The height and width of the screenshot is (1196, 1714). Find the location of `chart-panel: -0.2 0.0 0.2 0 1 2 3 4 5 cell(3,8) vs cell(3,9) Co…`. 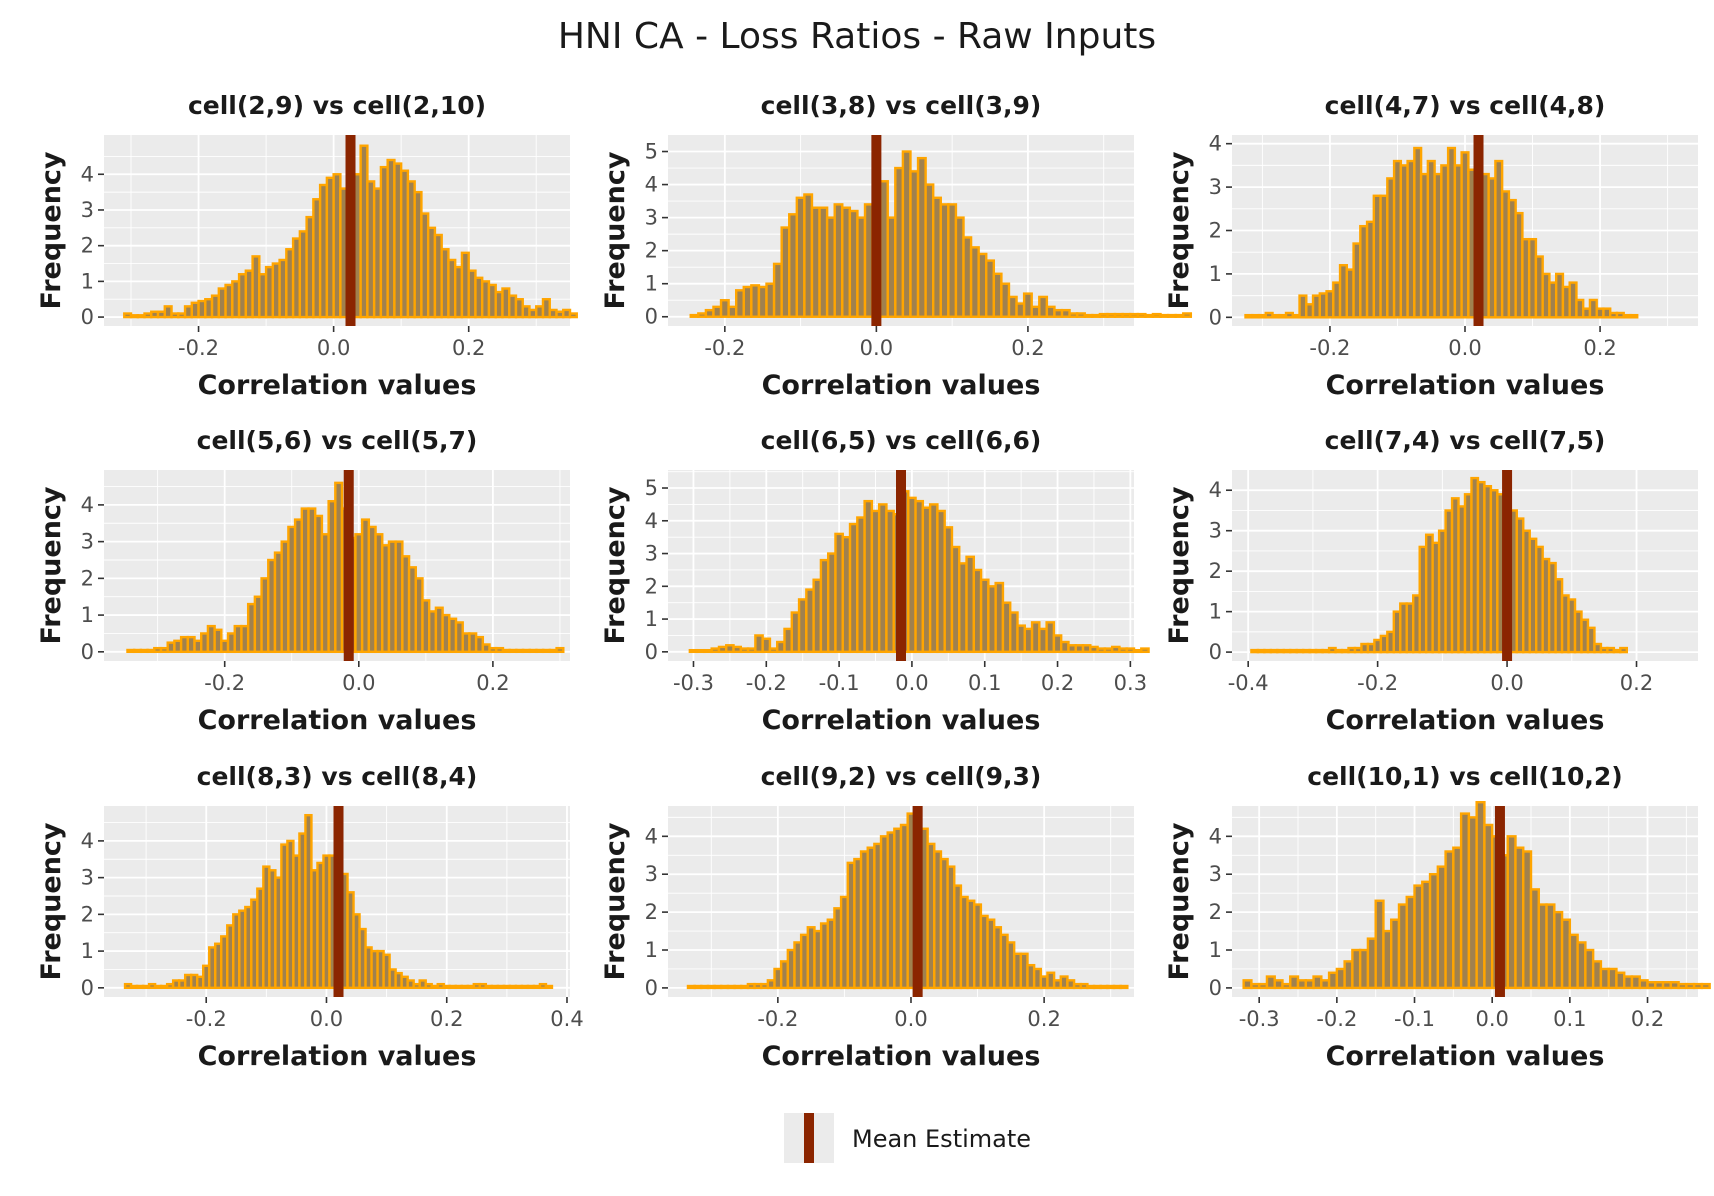

chart-panel: -0.2 0.0 0.2 0 1 2 3 4 5 cell(3,8) vs cell(3,9) Co… is located at coordinates (896, 246).